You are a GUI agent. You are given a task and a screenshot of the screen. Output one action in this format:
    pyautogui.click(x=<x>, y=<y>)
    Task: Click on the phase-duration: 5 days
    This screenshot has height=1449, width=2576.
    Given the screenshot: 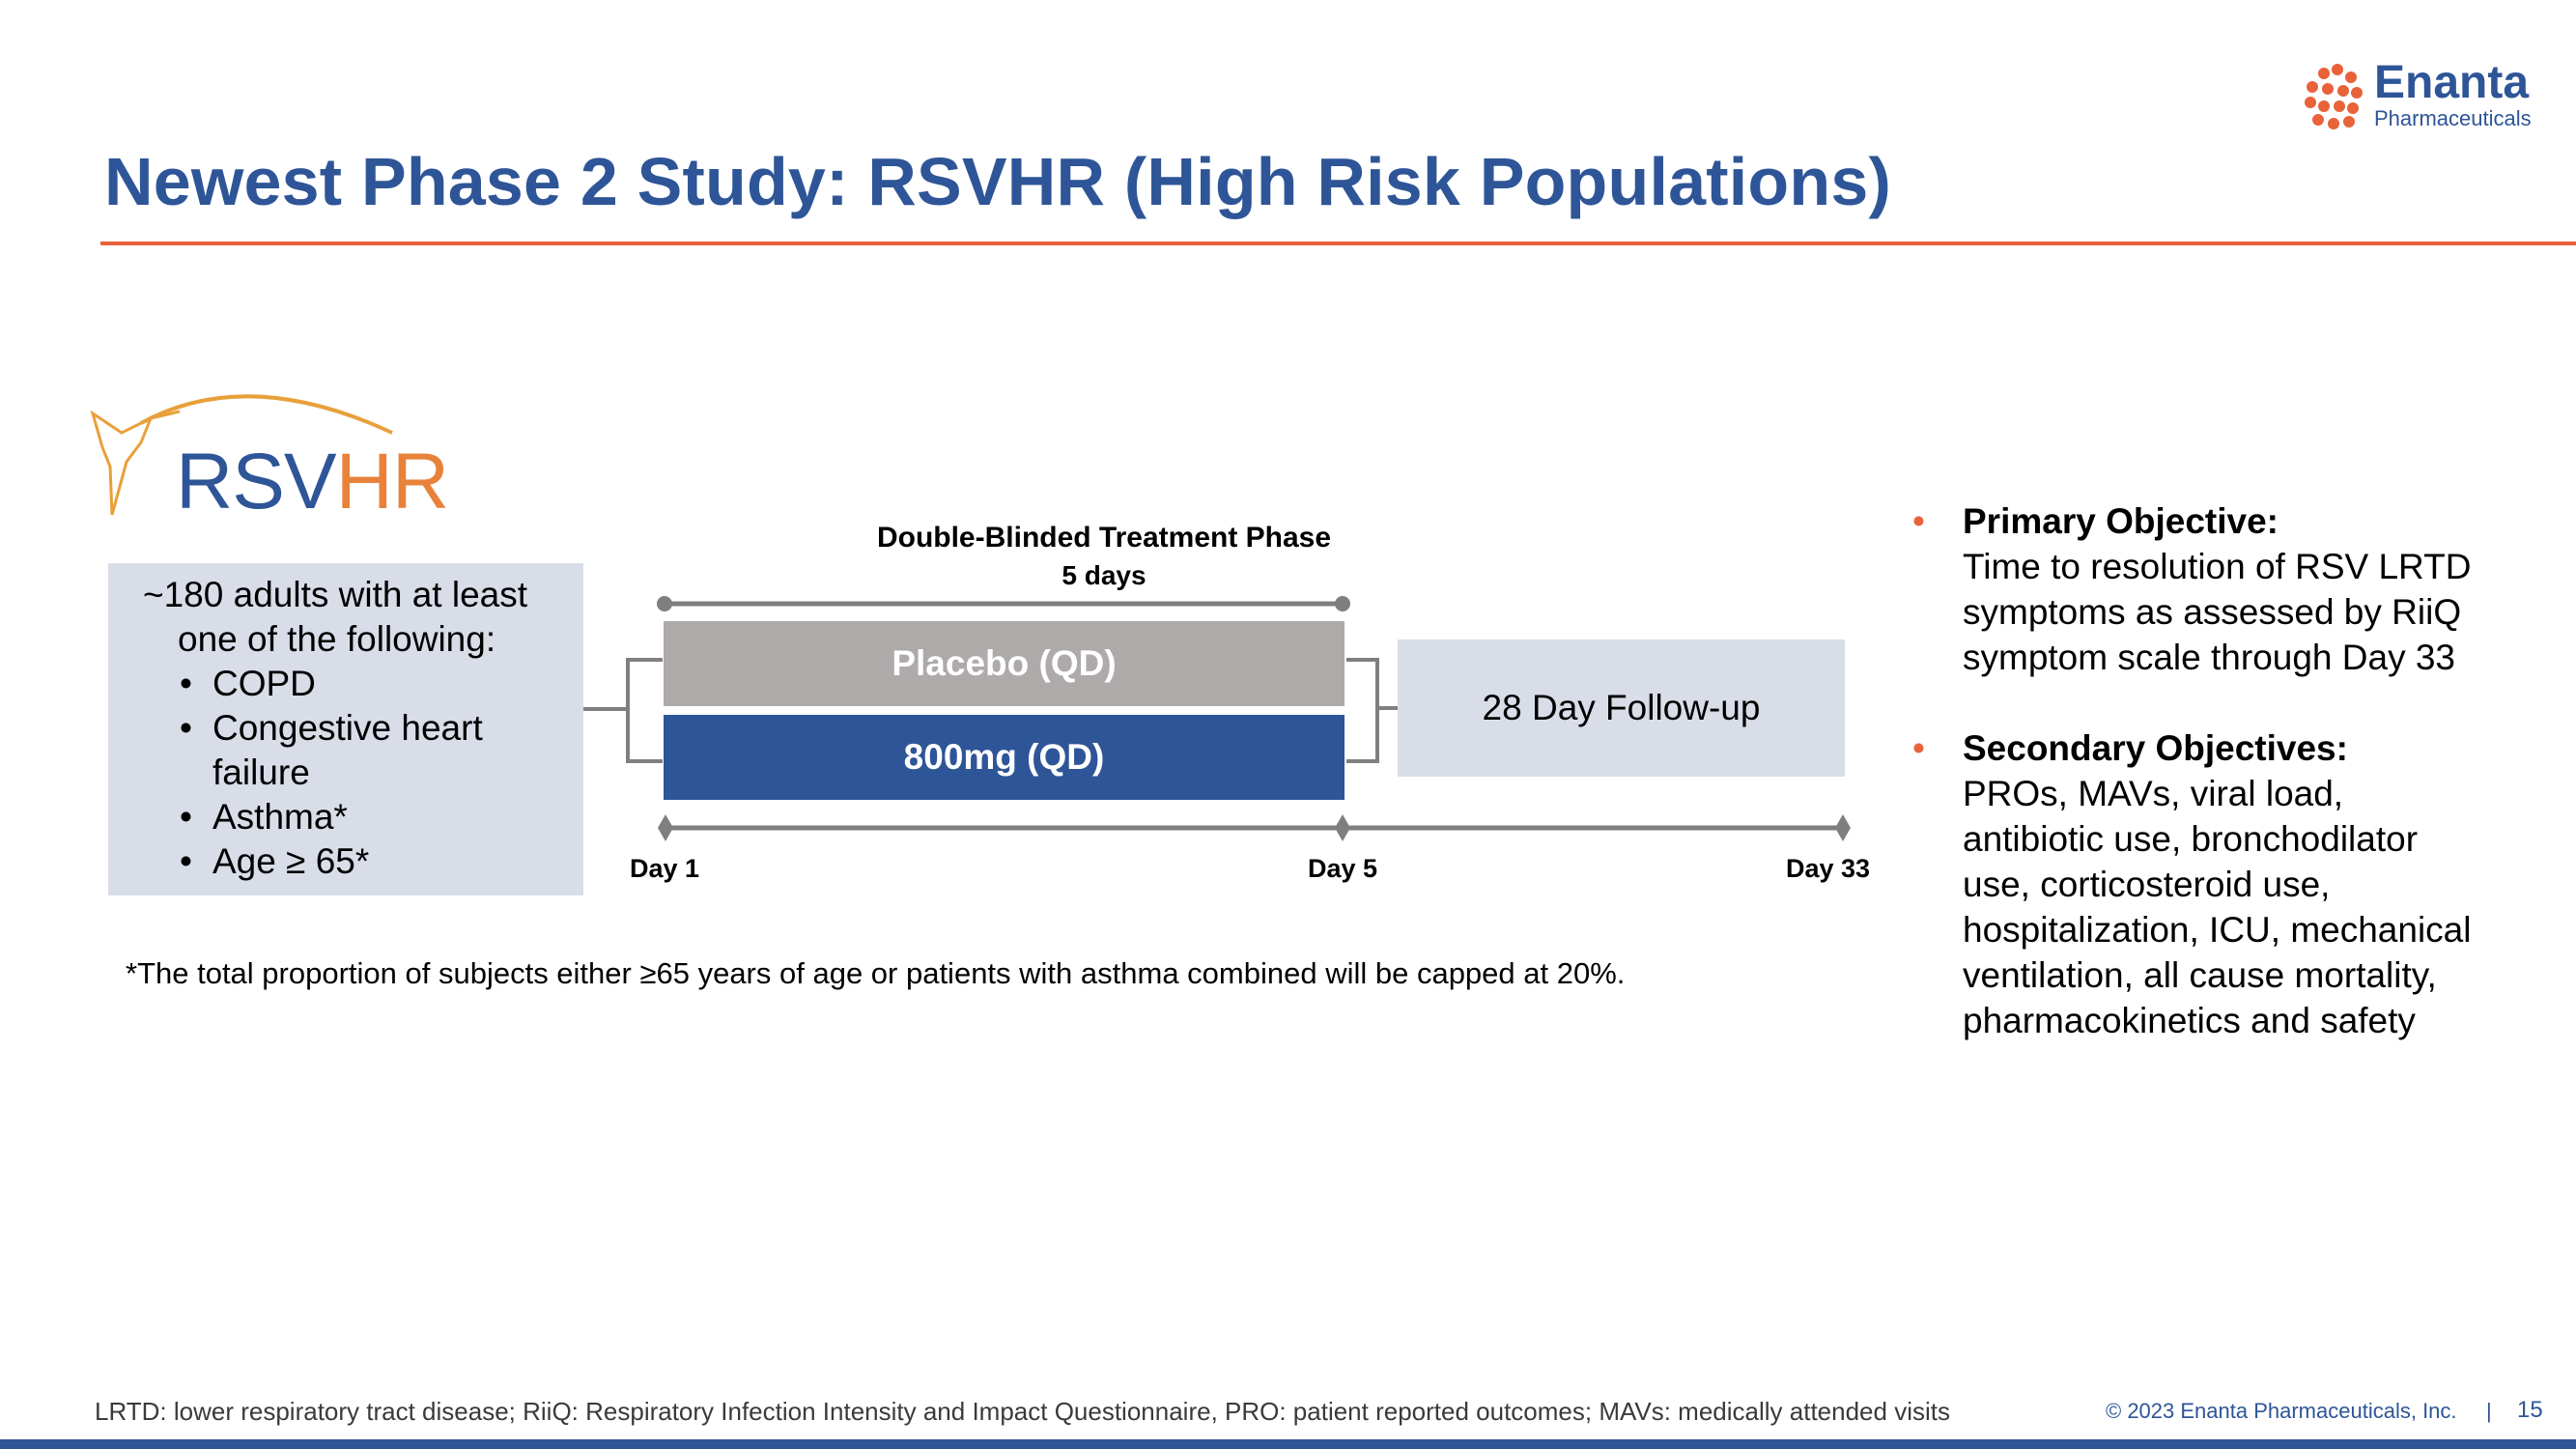 What is the action you would take?
    pyautogui.click(x=1104, y=575)
    